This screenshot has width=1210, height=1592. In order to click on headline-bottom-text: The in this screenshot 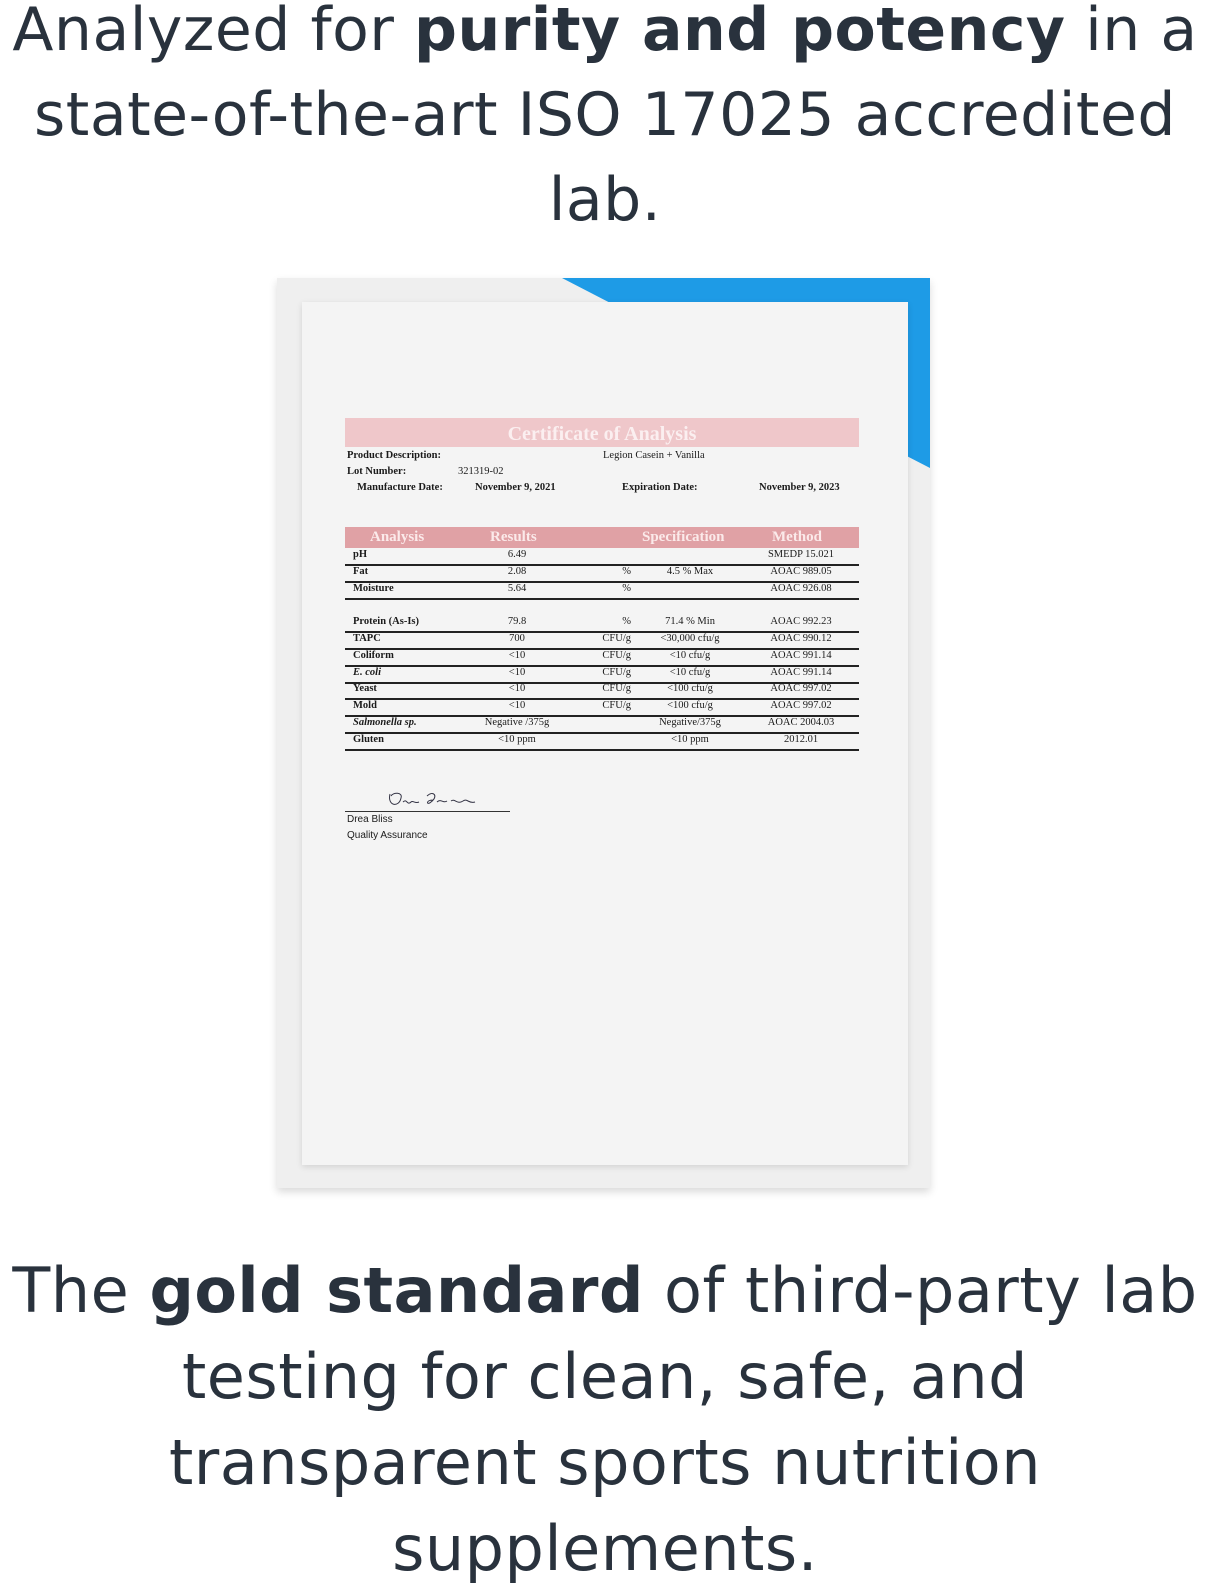, I will do `click(81, 1290)`.